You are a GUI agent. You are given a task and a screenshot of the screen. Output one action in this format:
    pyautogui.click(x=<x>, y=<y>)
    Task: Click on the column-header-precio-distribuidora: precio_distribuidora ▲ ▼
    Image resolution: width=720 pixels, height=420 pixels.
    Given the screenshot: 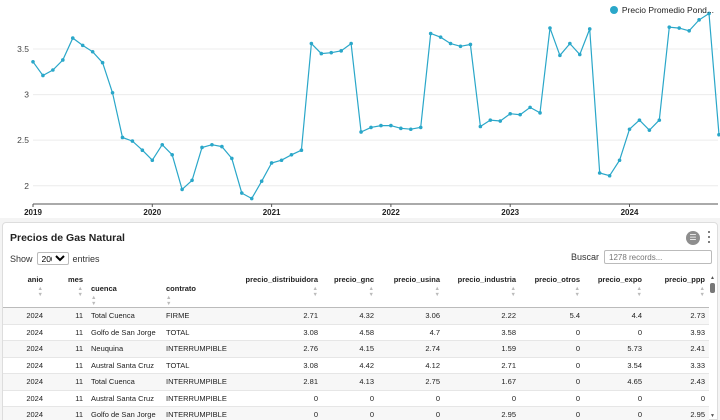 What is the action you would take?
    pyautogui.click(x=278, y=290)
    